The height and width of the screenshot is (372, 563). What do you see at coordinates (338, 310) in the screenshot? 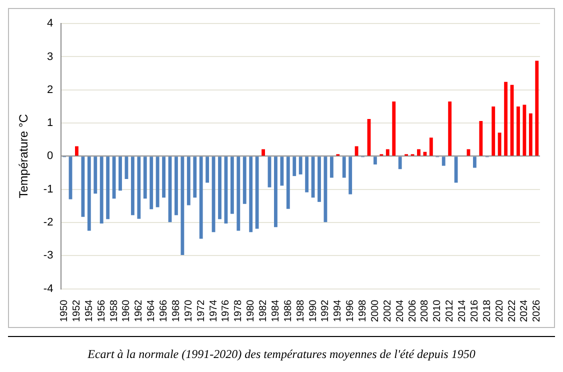
I see `x-tick-label: 1994` at bounding box center [338, 310].